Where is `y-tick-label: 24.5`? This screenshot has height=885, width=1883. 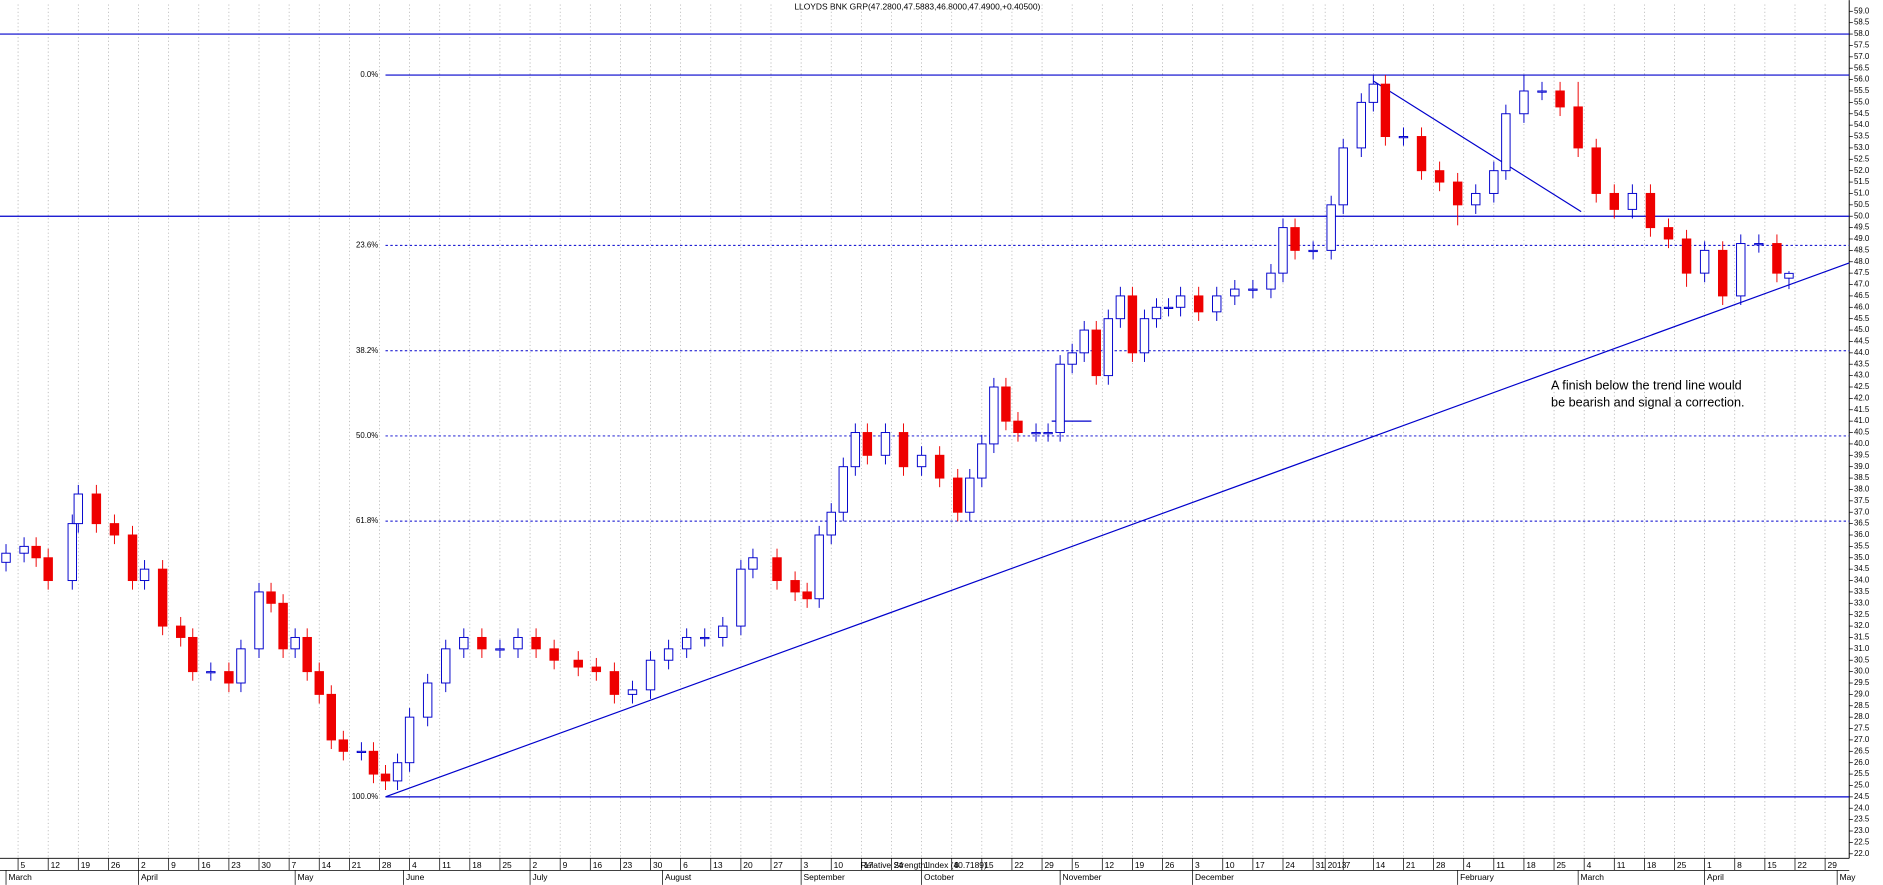 y-tick-label: 24.5 is located at coordinates (1862, 796).